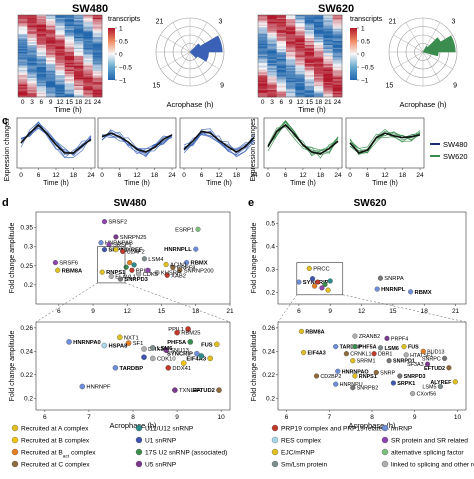 The image size is (474, 479). I want to click on zoom-box, so click(320, 279).